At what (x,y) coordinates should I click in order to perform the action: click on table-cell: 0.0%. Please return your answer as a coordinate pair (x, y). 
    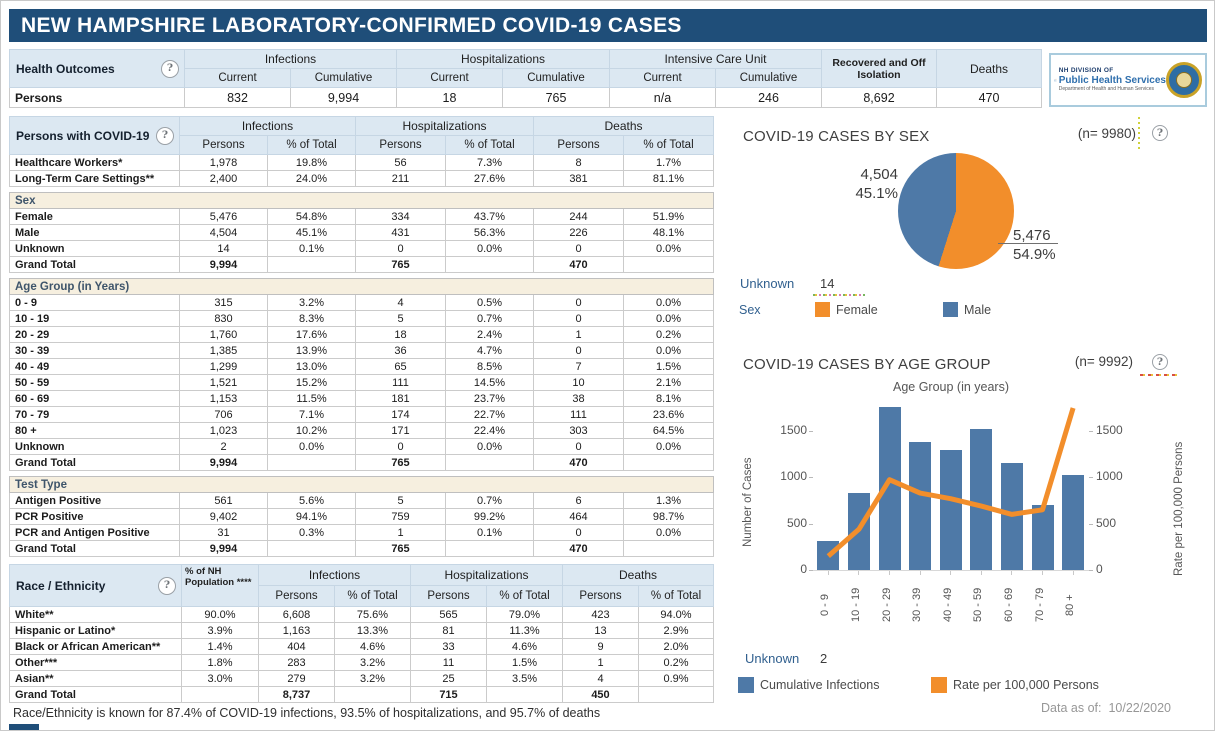
    Looking at the image, I should click on (668, 318).